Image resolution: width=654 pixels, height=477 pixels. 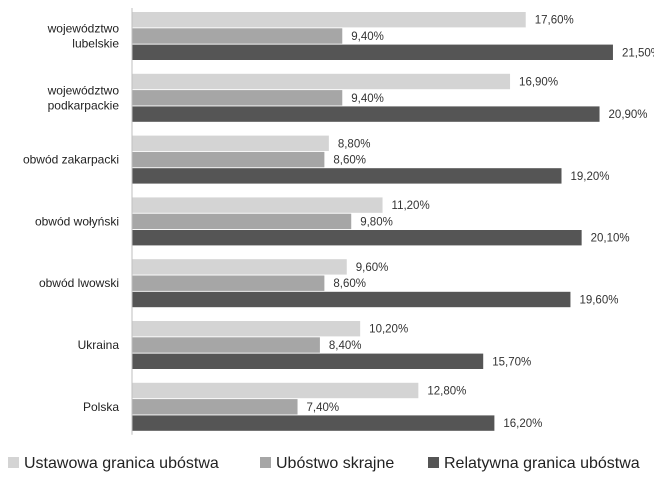 What do you see at coordinates (366, 114) in the screenshot?
I see `bar-relatywna-granica-ubostwa-wojewodztwo-podkarpackie` at bounding box center [366, 114].